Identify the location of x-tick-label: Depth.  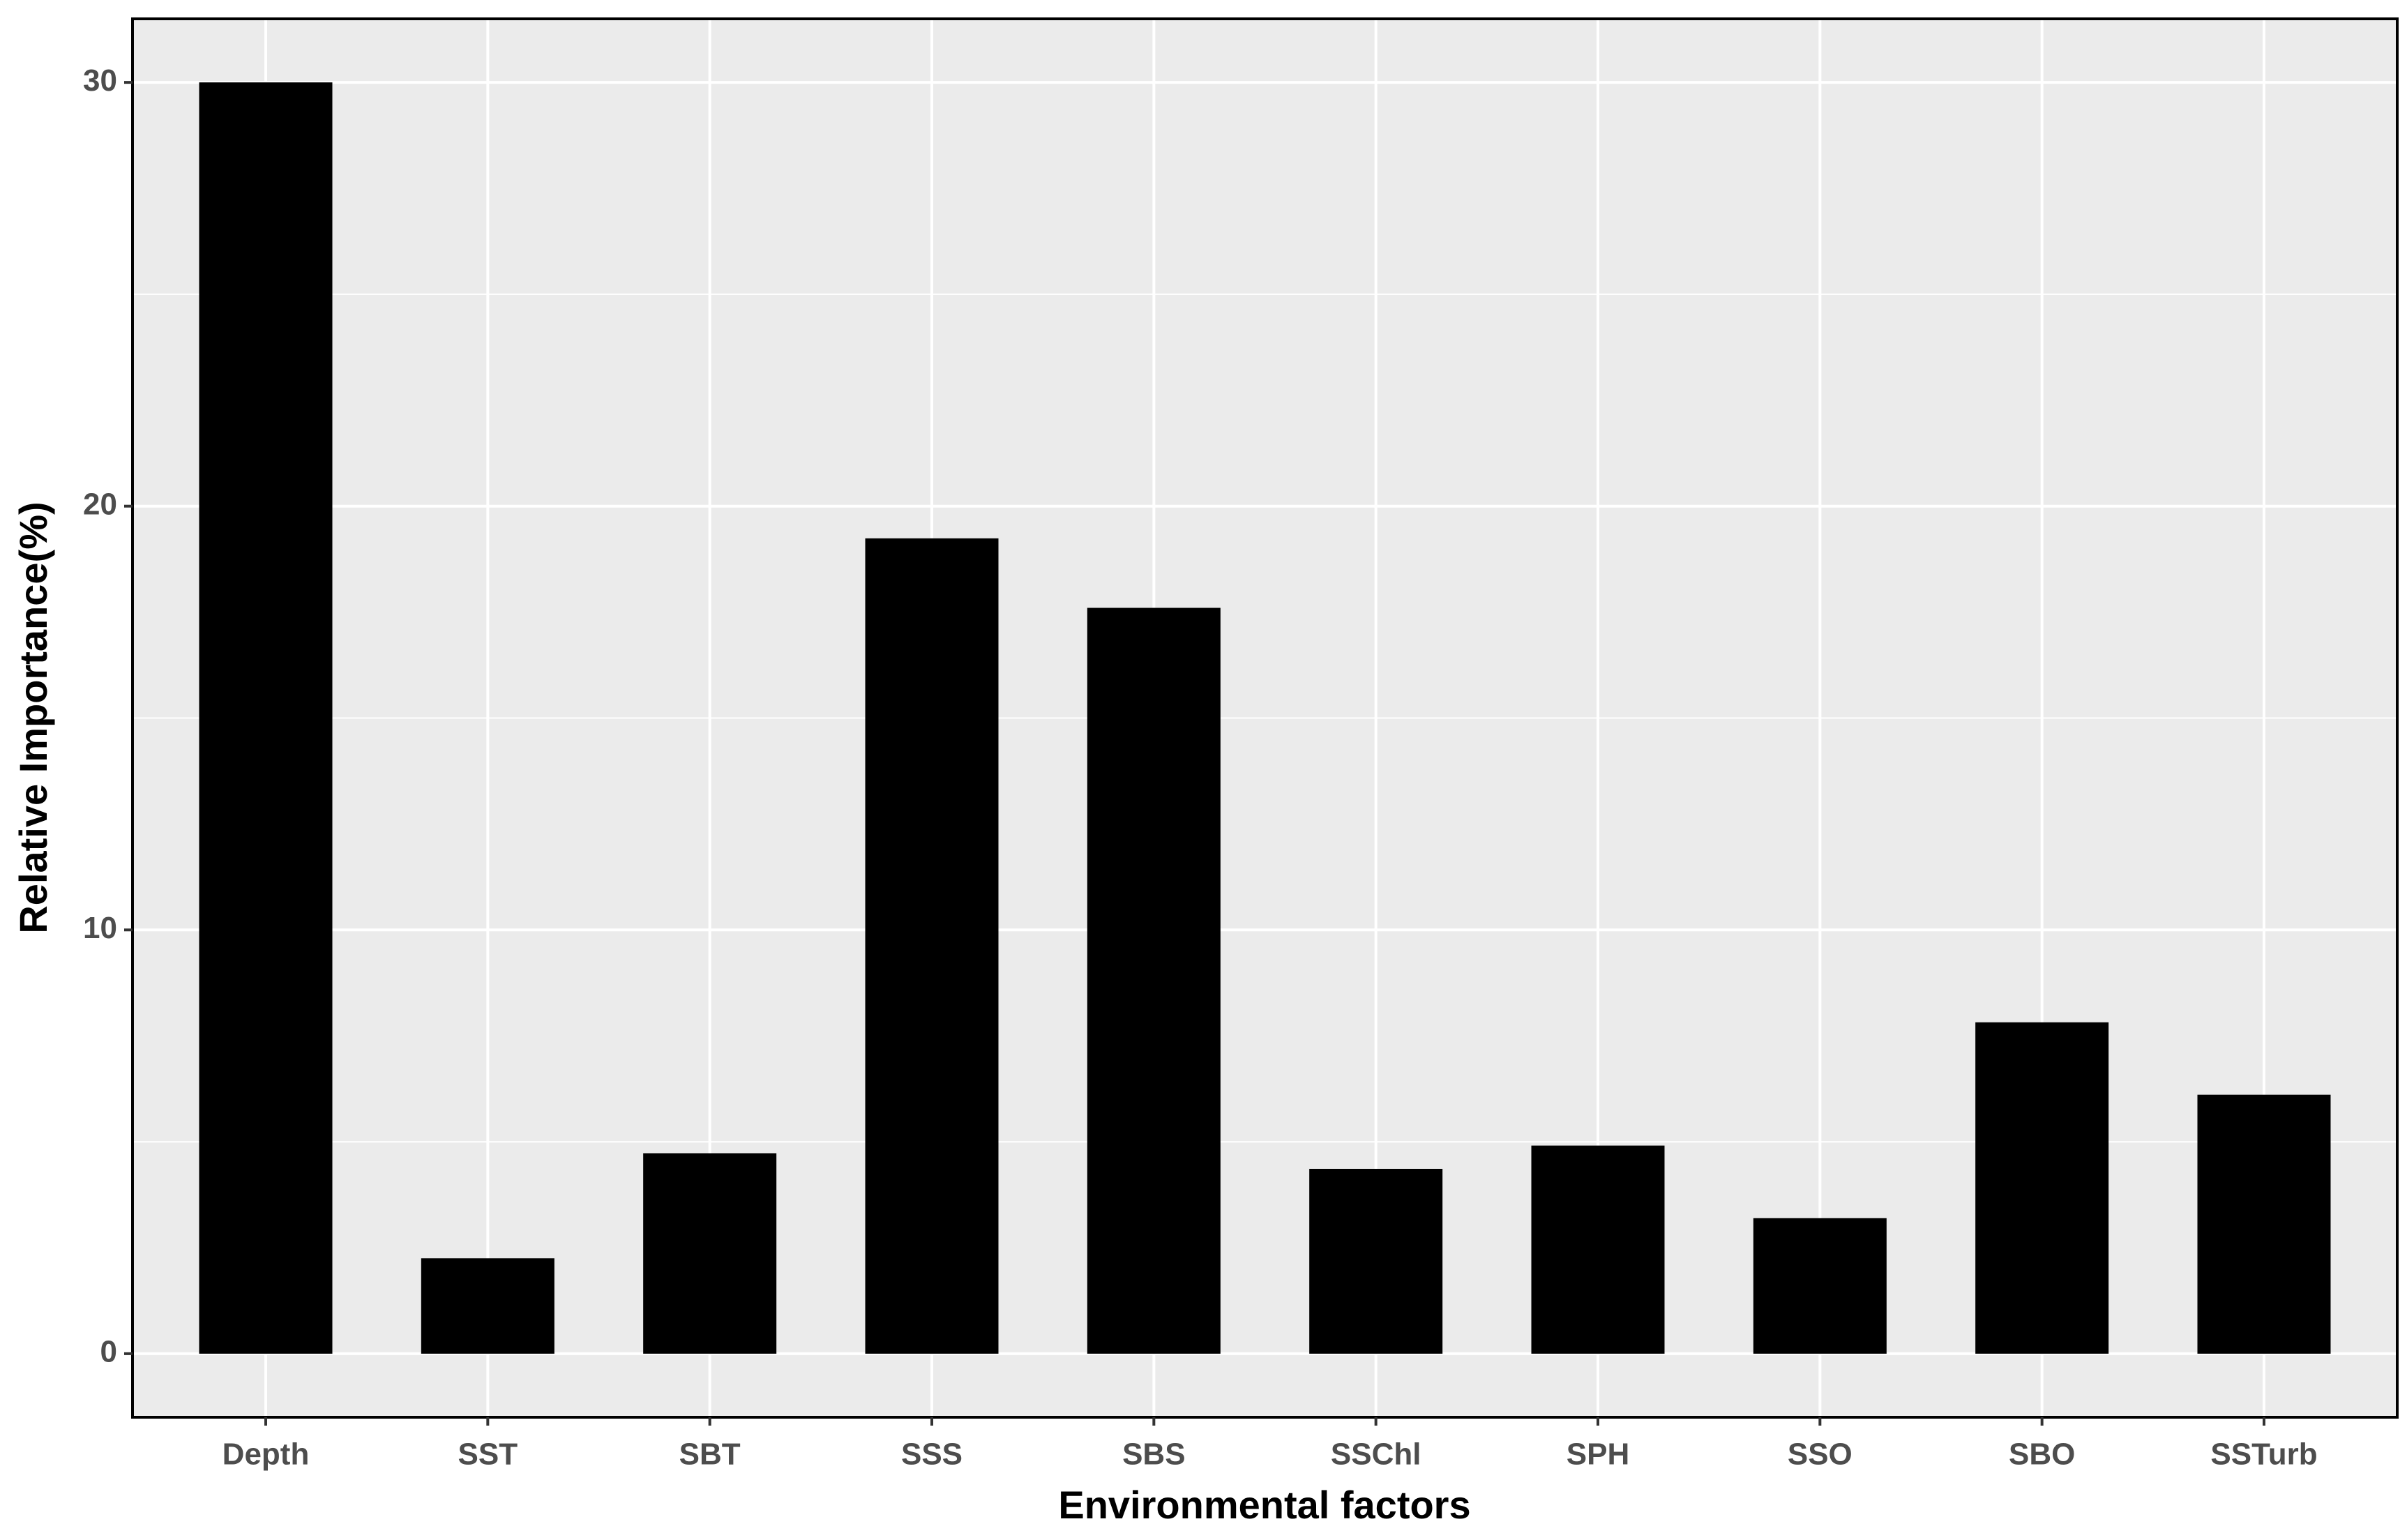
(266, 1455).